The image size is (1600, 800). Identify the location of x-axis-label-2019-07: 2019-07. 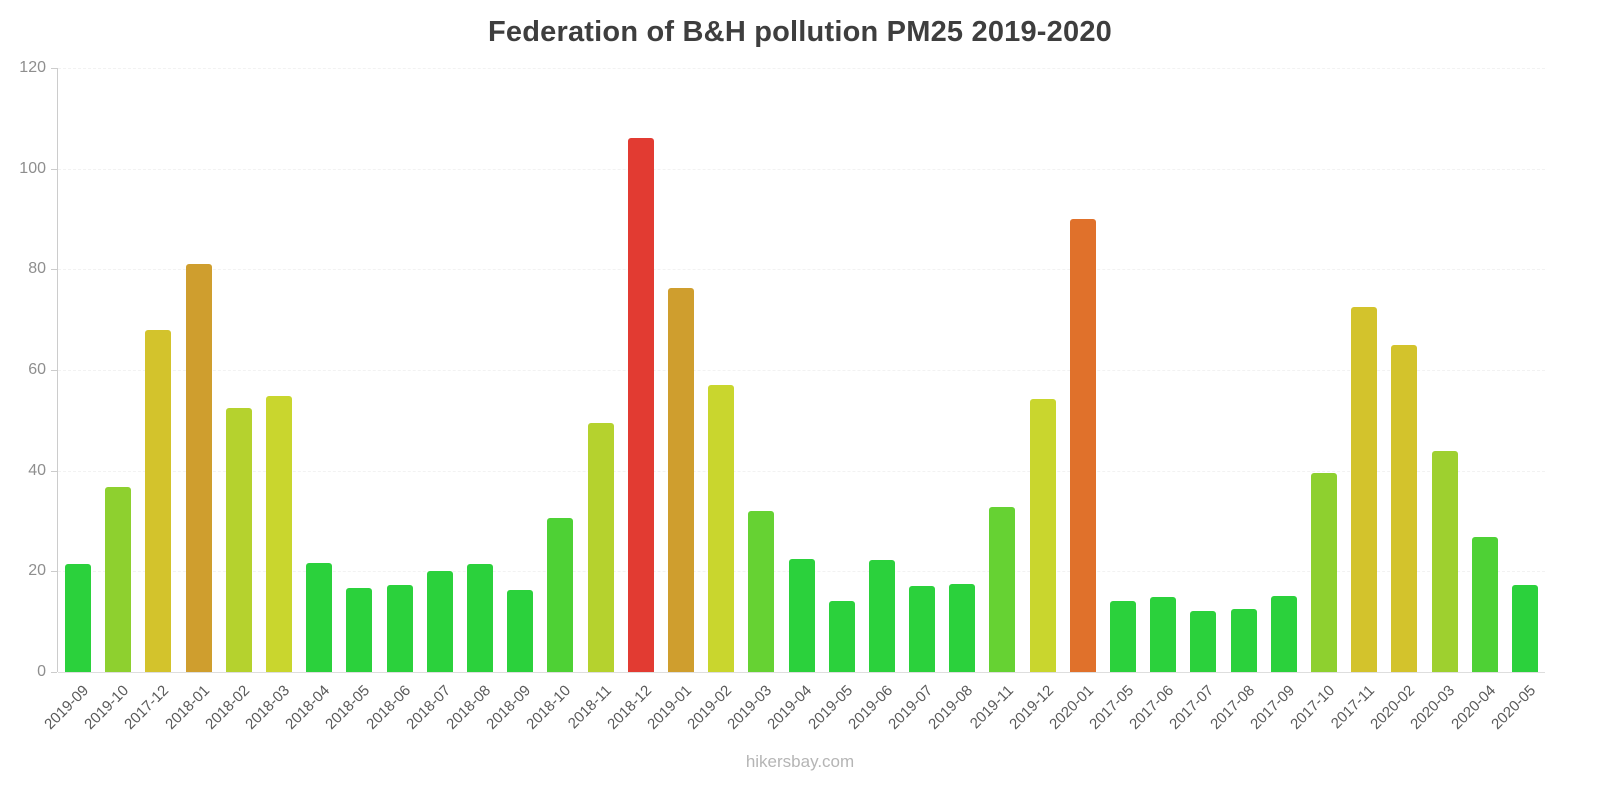
(911, 707).